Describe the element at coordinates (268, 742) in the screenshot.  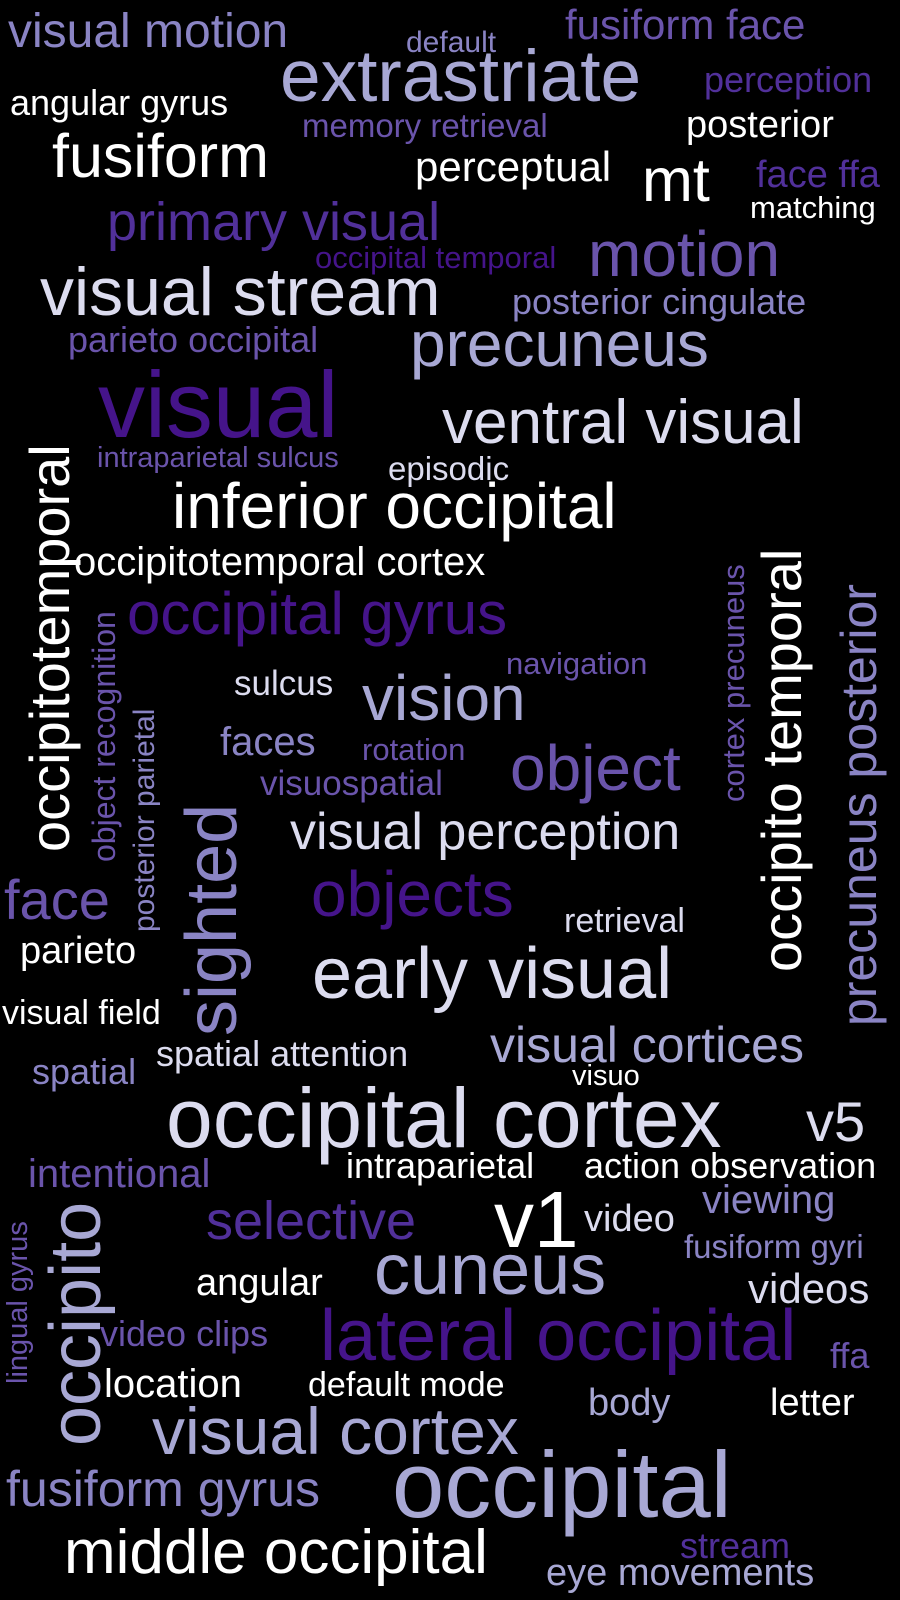
I see `word-faces: faces` at that location.